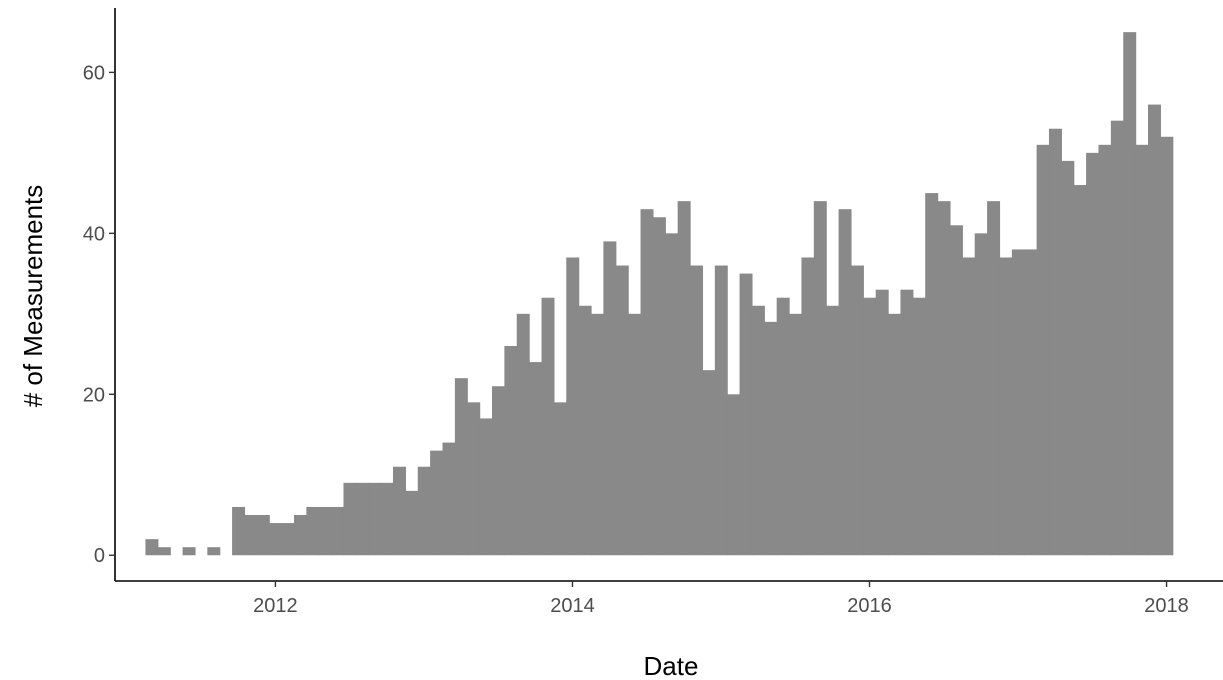 This screenshot has height=680, width=1223. I want to click on y-axis-ticks: 0 20 40 60, so click(99, 314).